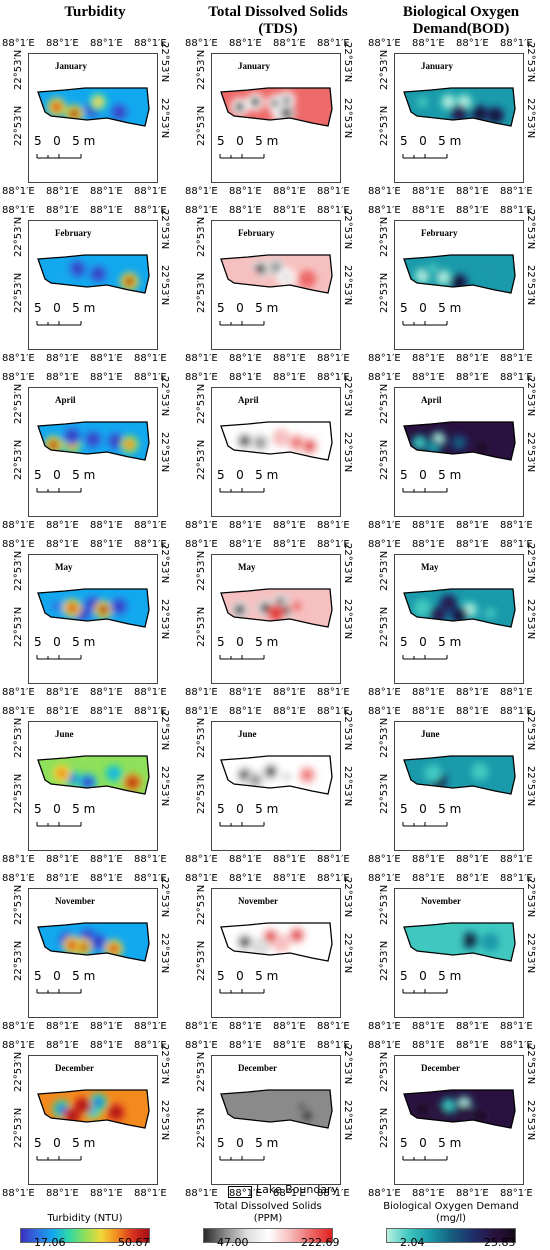 The width and height of the screenshot is (550, 1250). What do you see at coordinates (93, 619) in the screenshot?
I see `map-frame: May 5 0 5 m` at bounding box center [93, 619].